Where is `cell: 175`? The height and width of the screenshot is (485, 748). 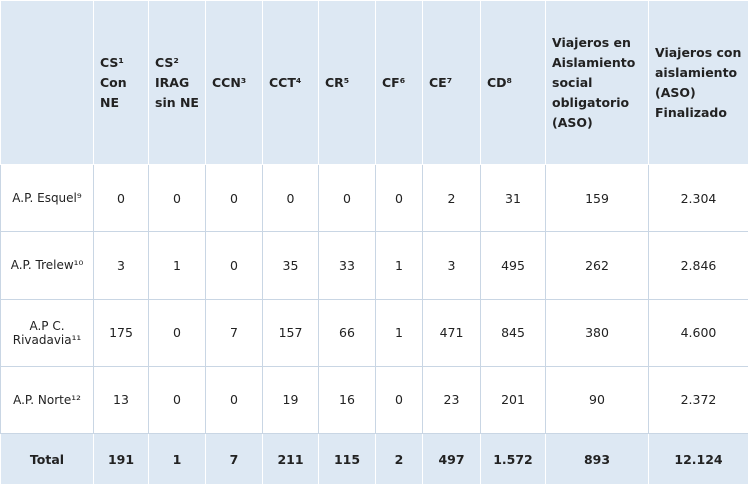 cell: 175 is located at coordinates (121, 332).